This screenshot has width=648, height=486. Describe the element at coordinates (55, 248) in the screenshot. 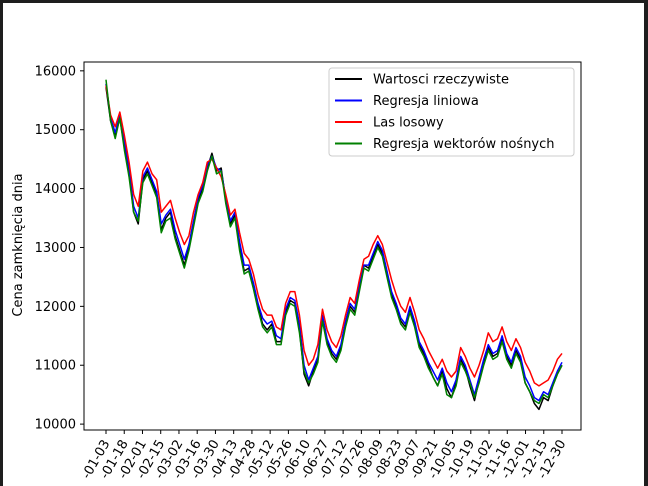

I see `y-tick-label: 13000` at that location.